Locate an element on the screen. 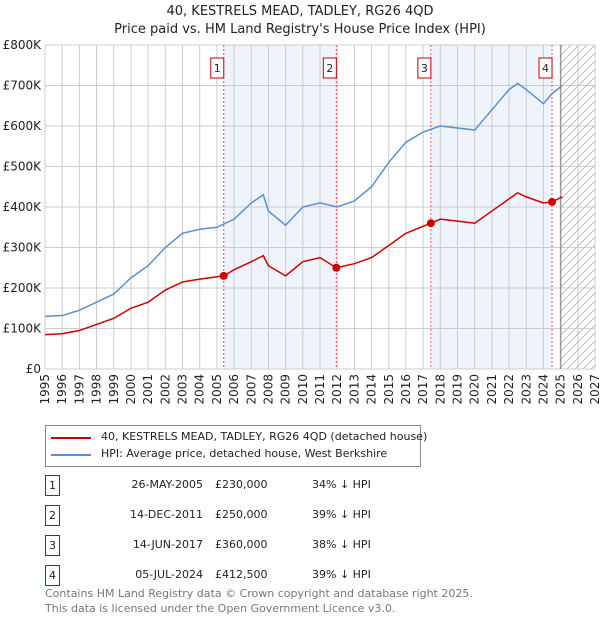 This screenshot has height=620, width=600. x-tick-label: 2025 is located at coordinates (561, 389).